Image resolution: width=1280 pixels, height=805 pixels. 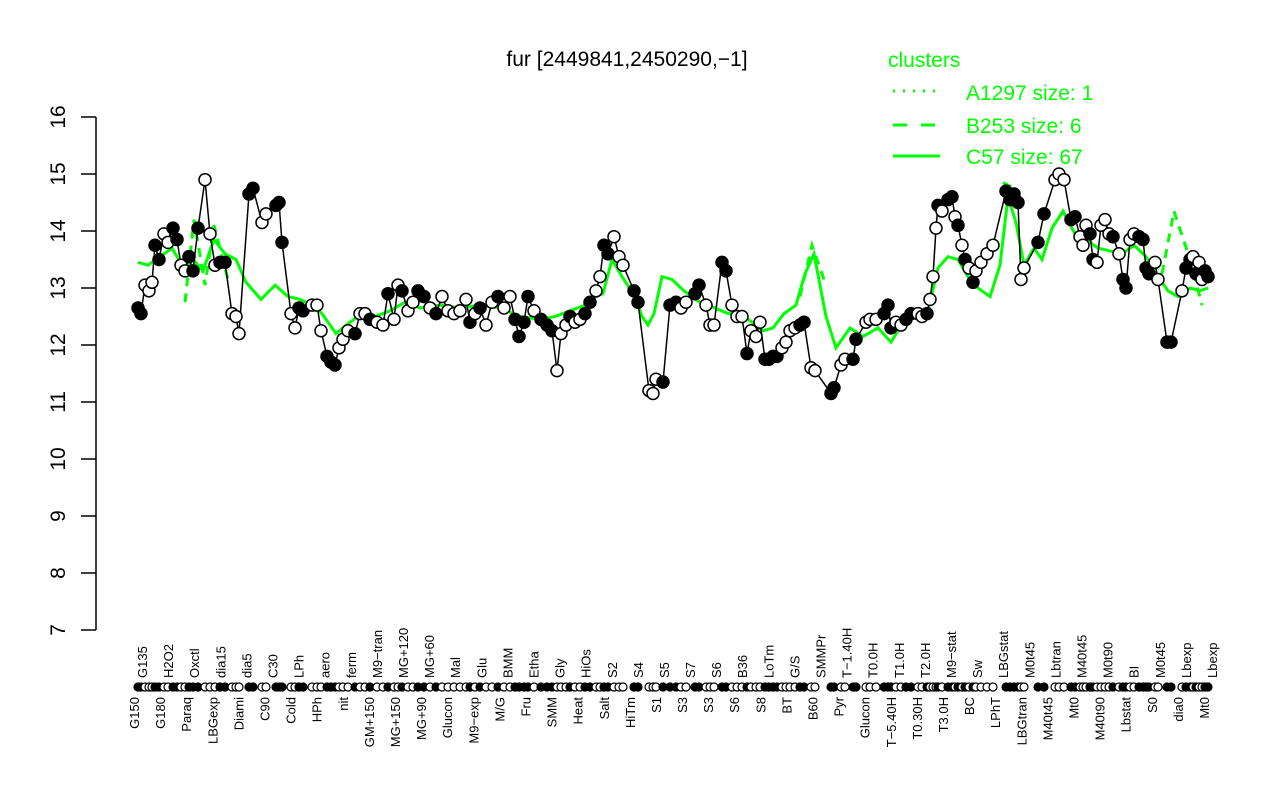 I want to click on cluster-b253-line, so click(x=812, y=268).